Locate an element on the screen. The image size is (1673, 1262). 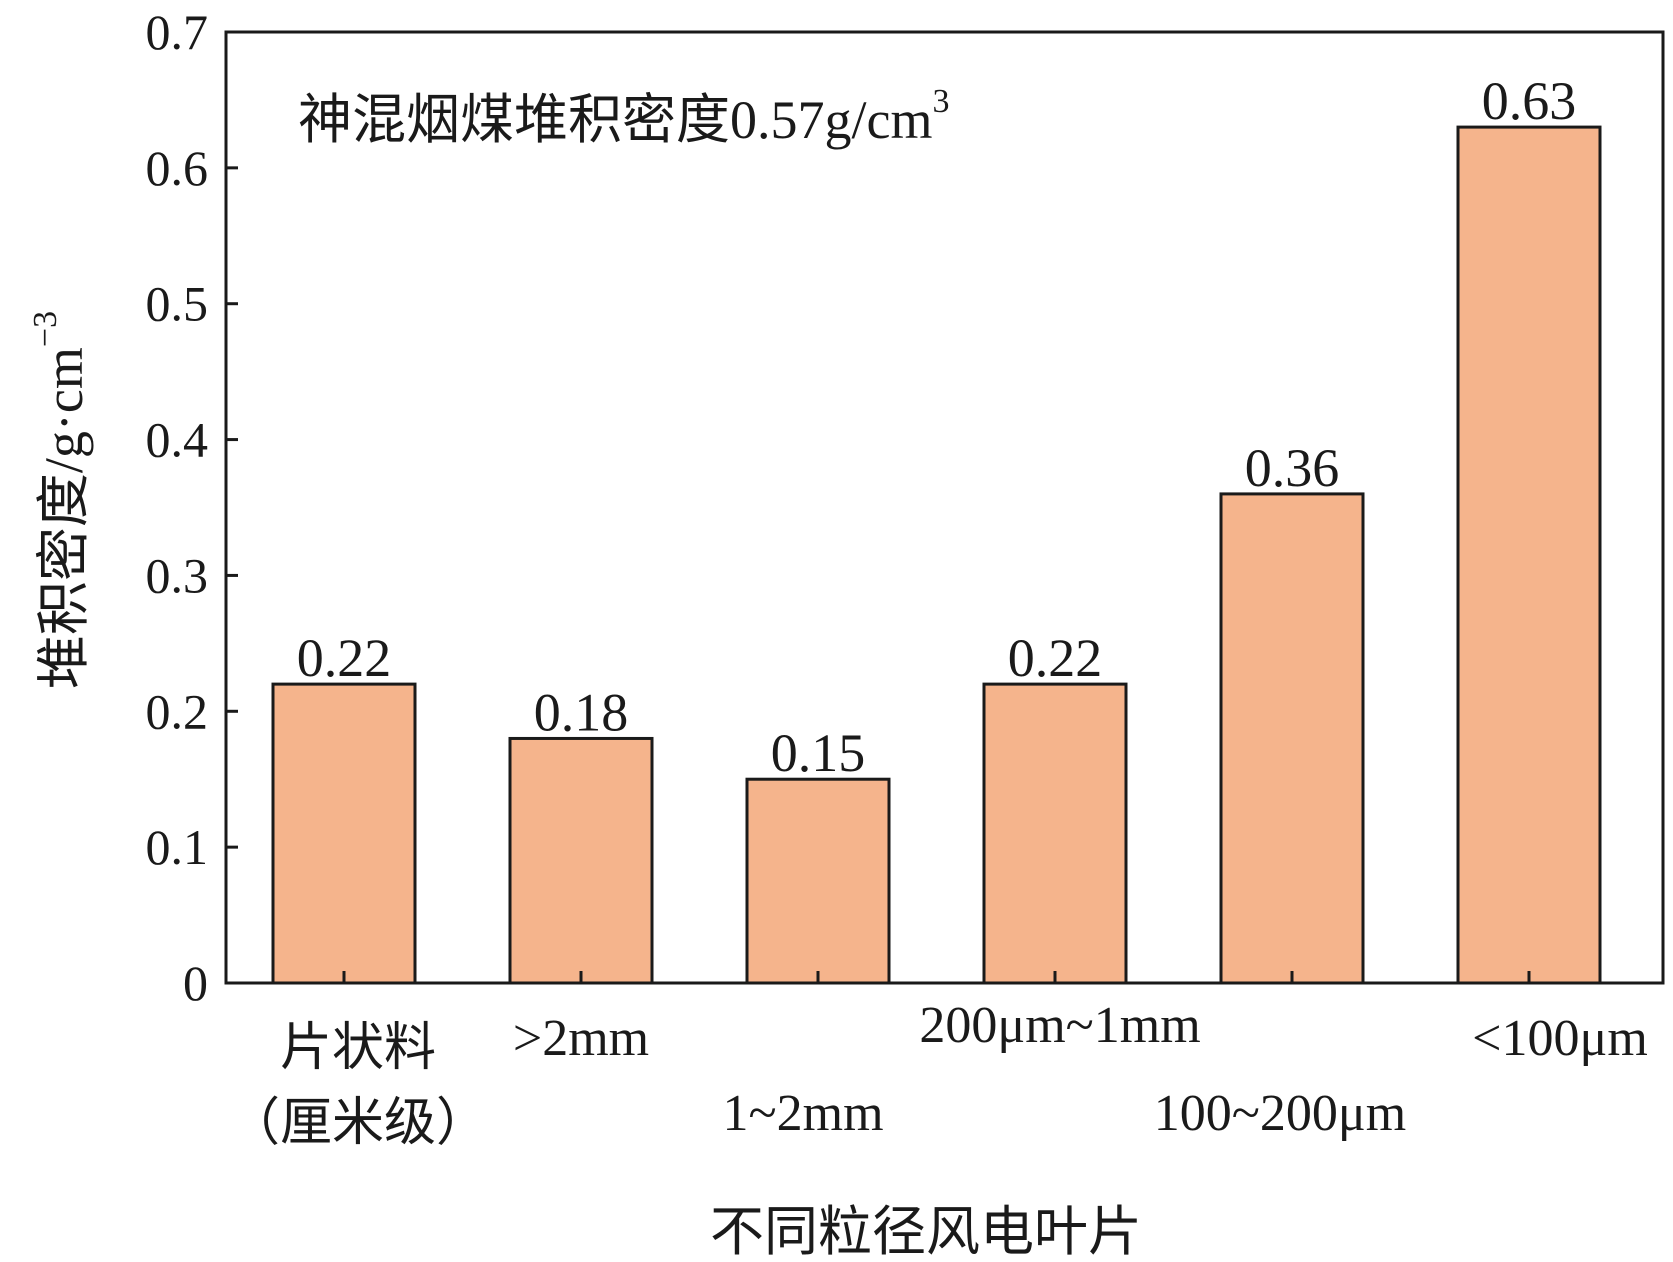
y-tick-label: 0.5 is located at coordinates (177, 304).